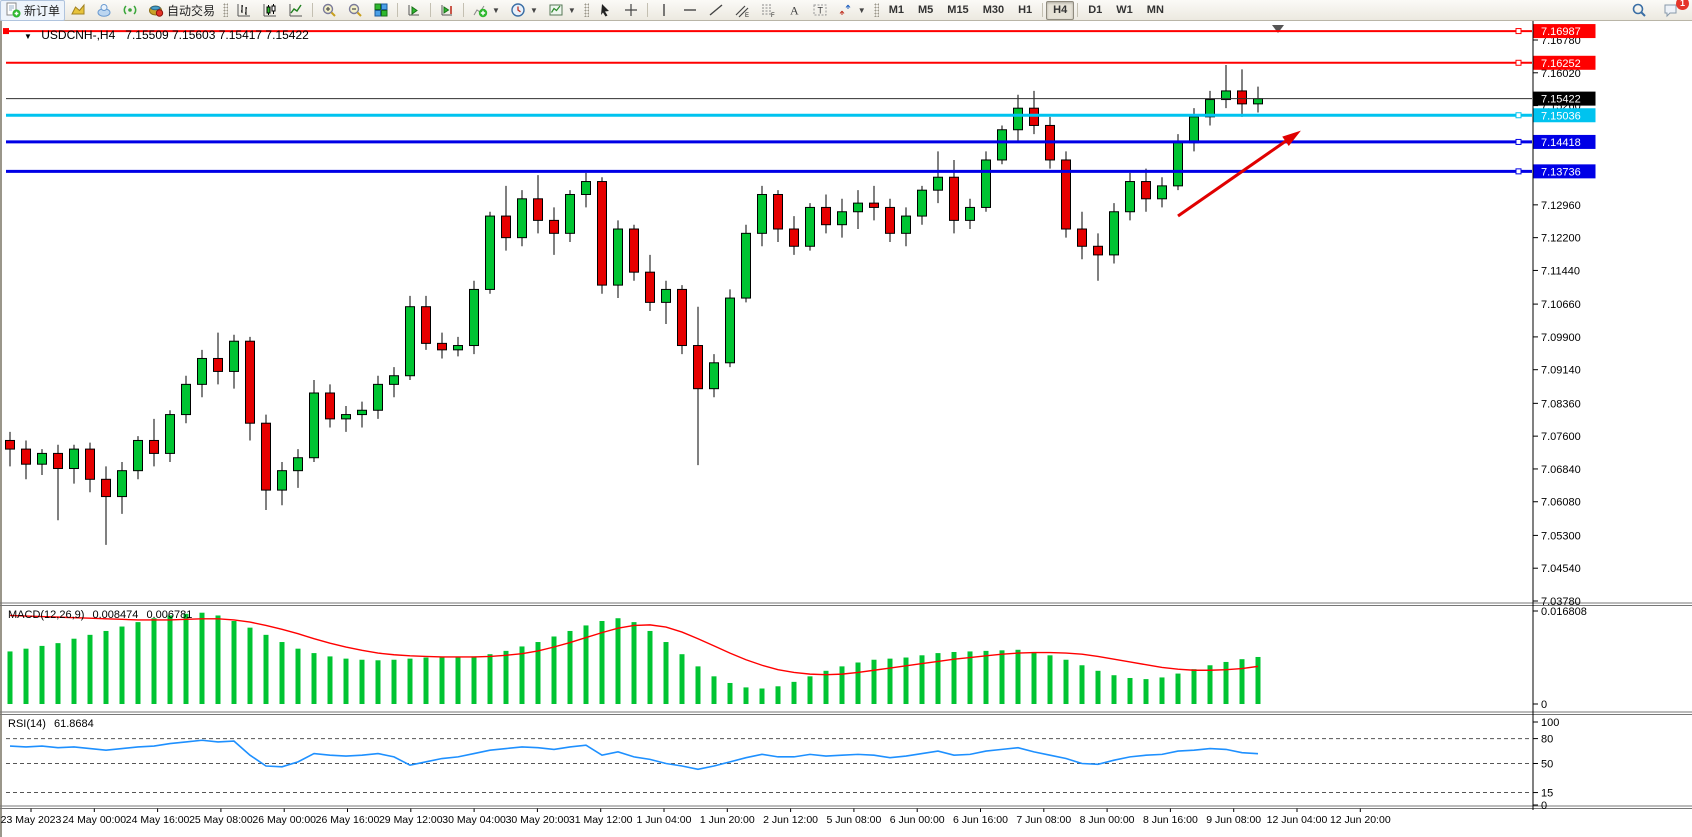 This screenshot has height=837, width=1692. Describe the element at coordinates (634, 755) in the screenshot. I see `rsi-line` at that location.